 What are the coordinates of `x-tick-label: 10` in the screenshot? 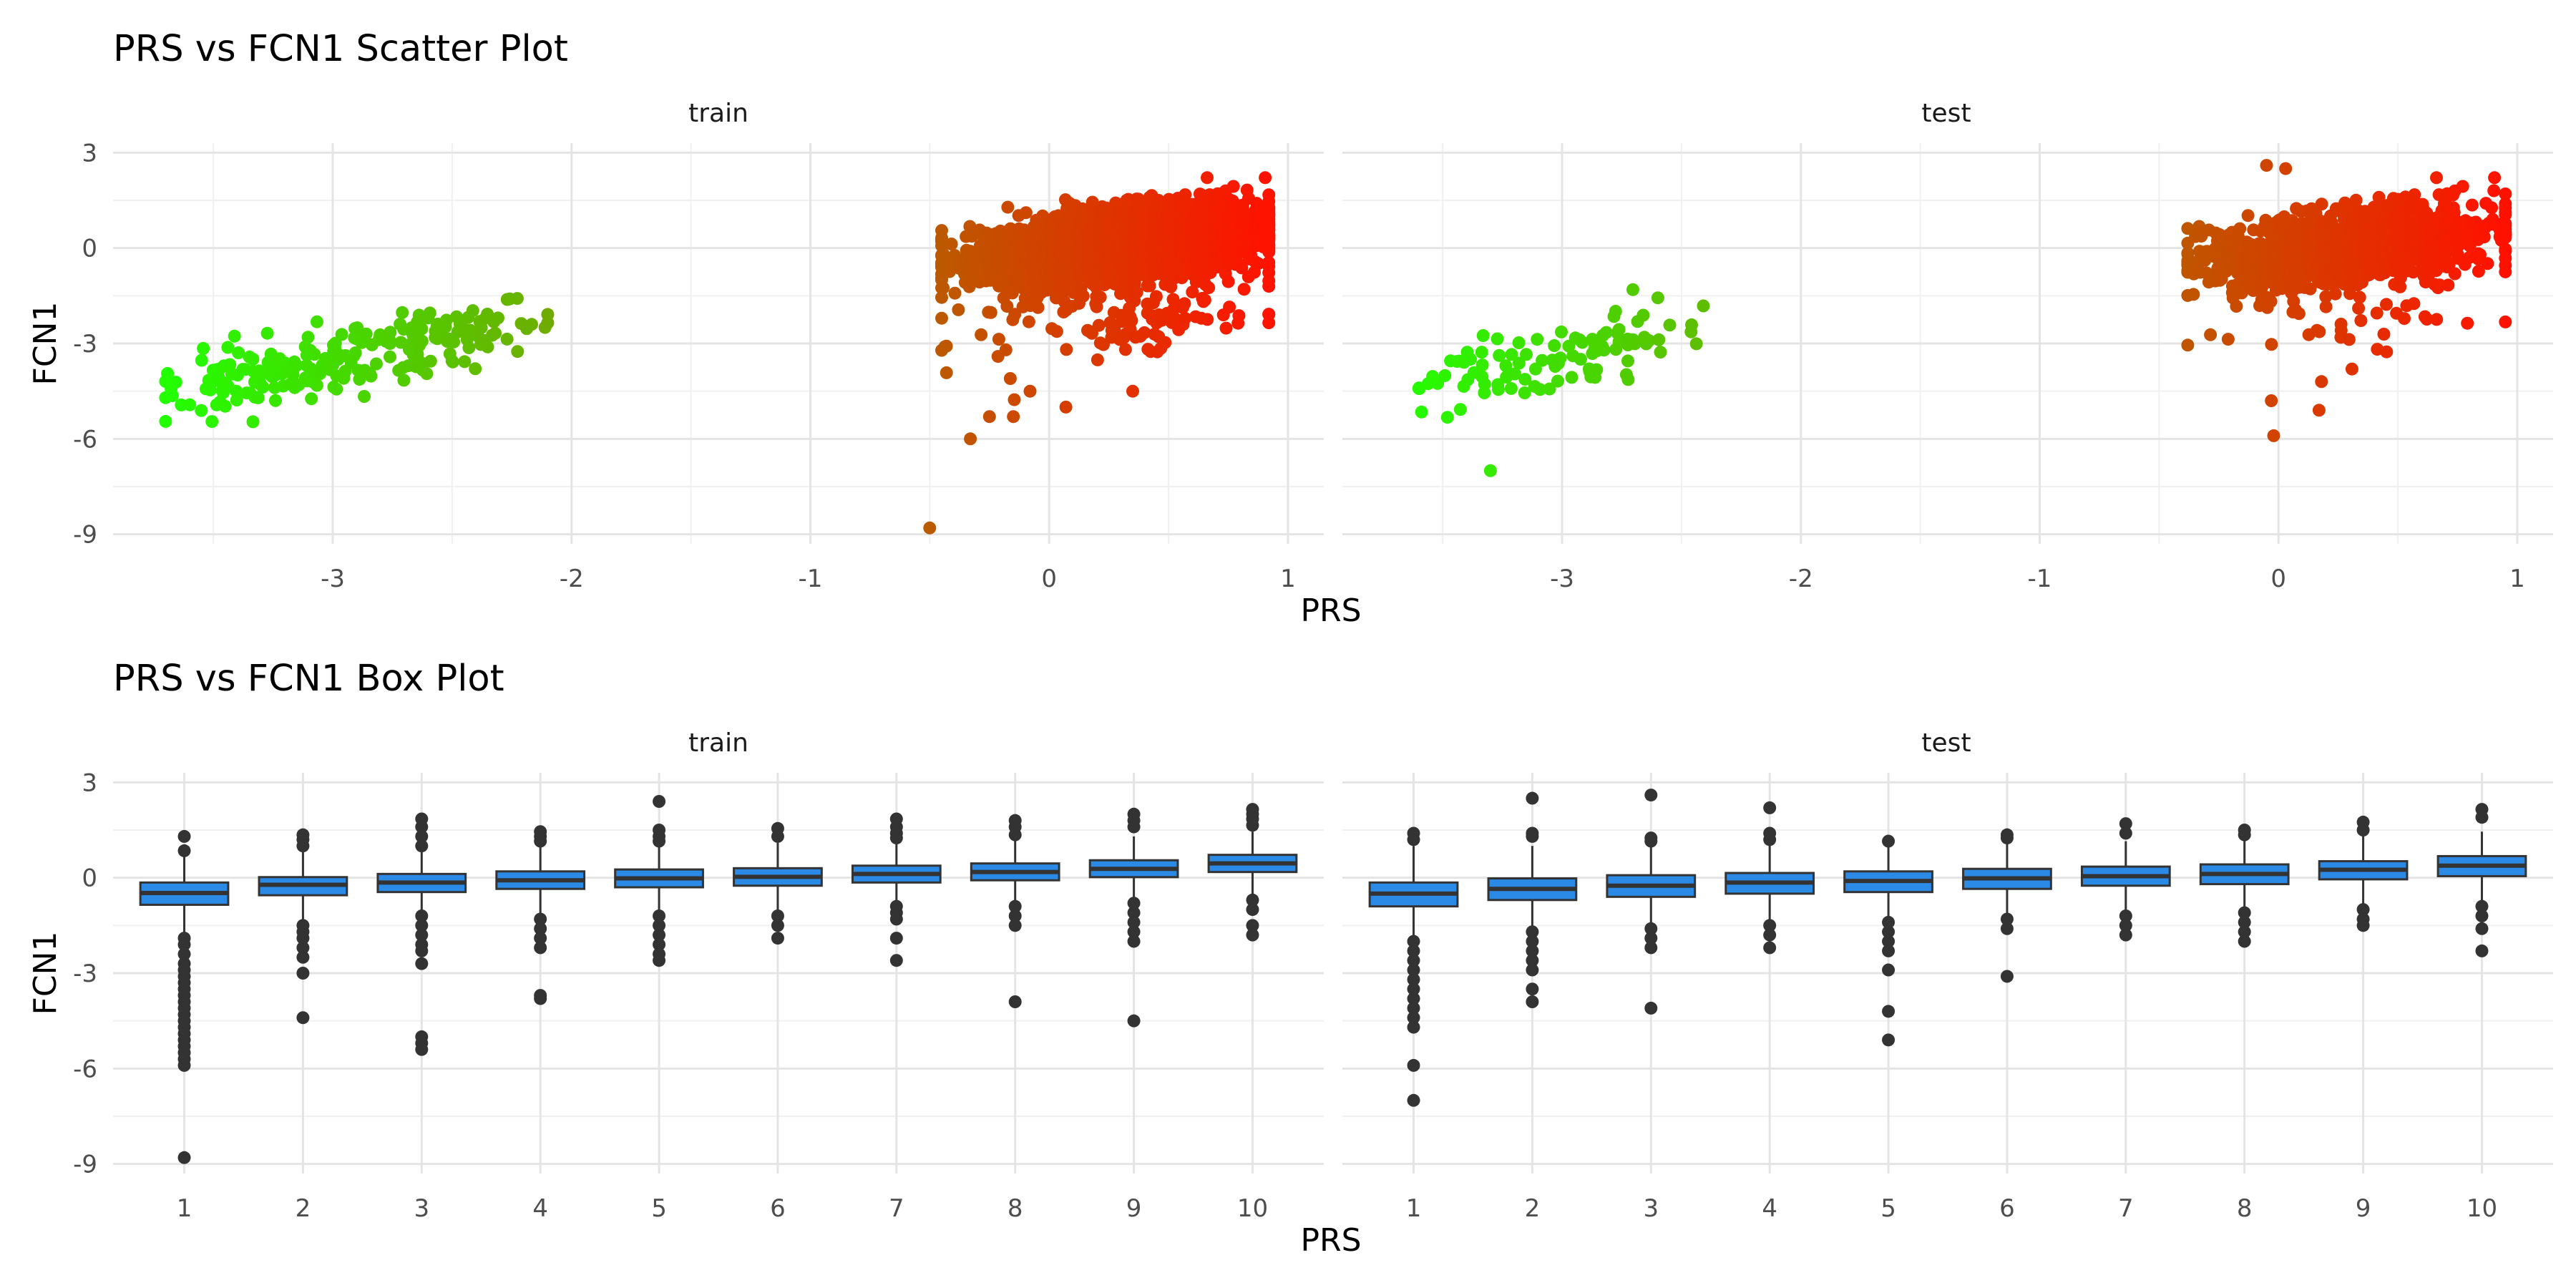 It's located at (1252, 1208).